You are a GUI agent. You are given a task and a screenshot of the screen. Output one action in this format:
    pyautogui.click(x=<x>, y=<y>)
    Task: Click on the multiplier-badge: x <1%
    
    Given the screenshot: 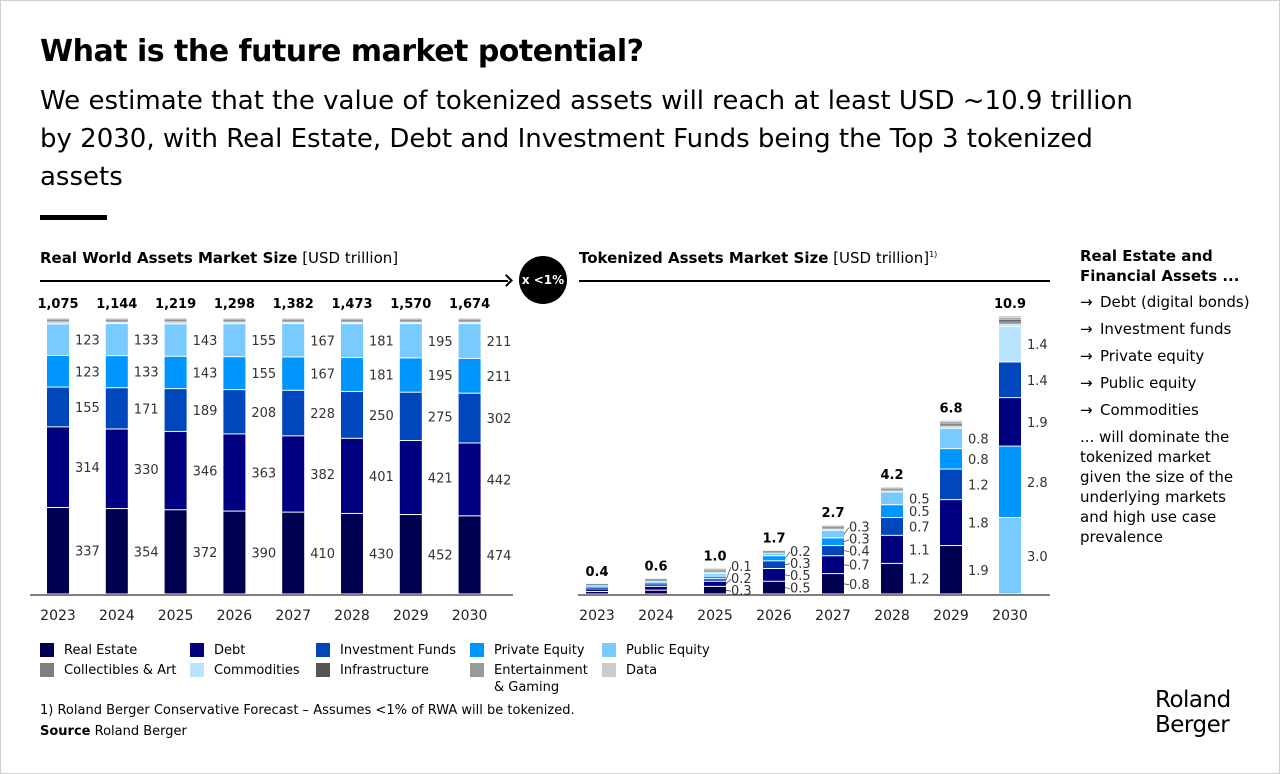 What is the action you would take?
    pyautogui.click(x=543, y=280)
    